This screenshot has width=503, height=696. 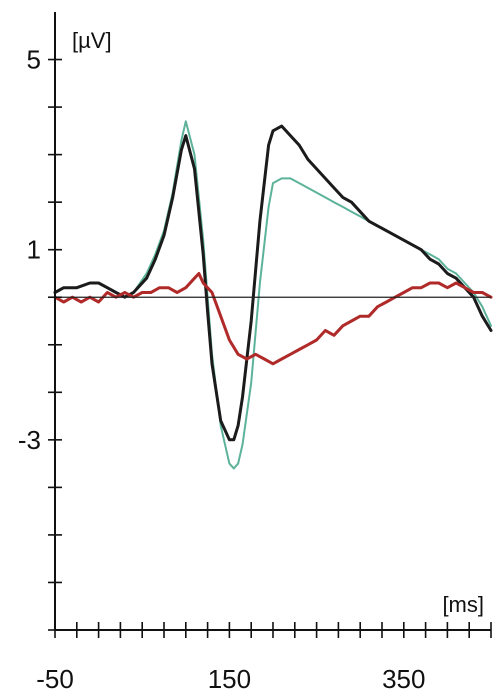 What do you see at coordinates (229, 679) in the screenshot?
I see `x-tick-label: 150` at bounding box center [229, 679].